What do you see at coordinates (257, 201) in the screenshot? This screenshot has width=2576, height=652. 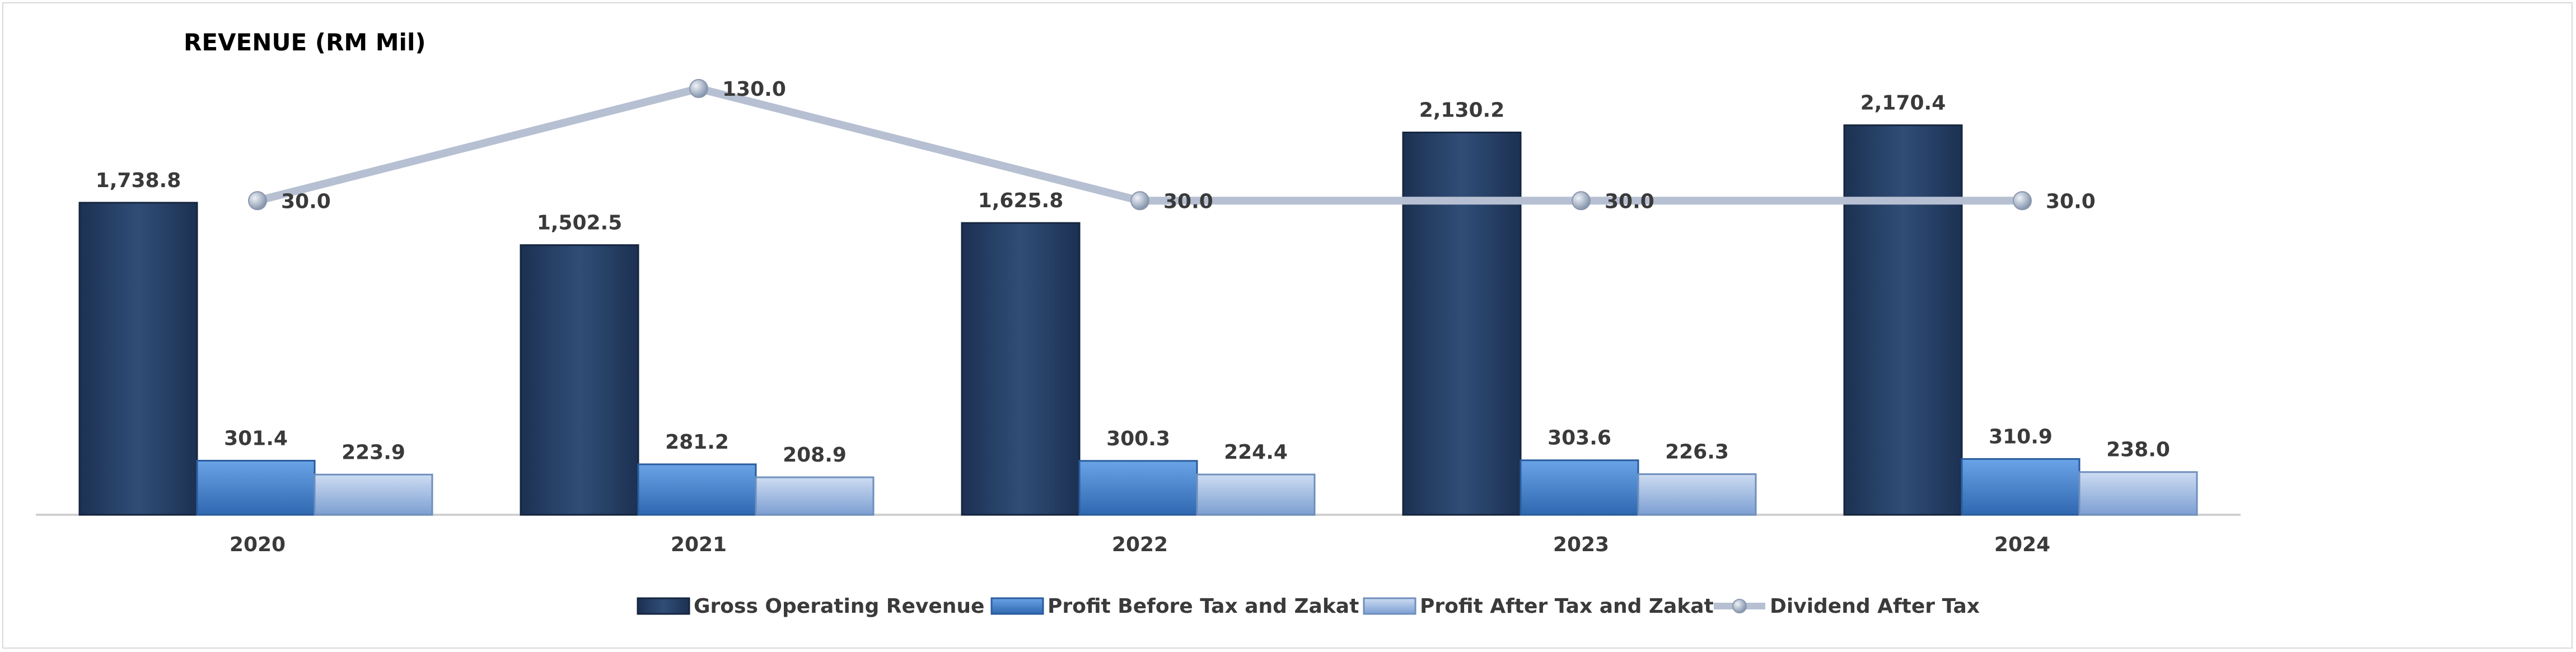 I see `dividend-marker-2020` at bounding box center [257, 201].